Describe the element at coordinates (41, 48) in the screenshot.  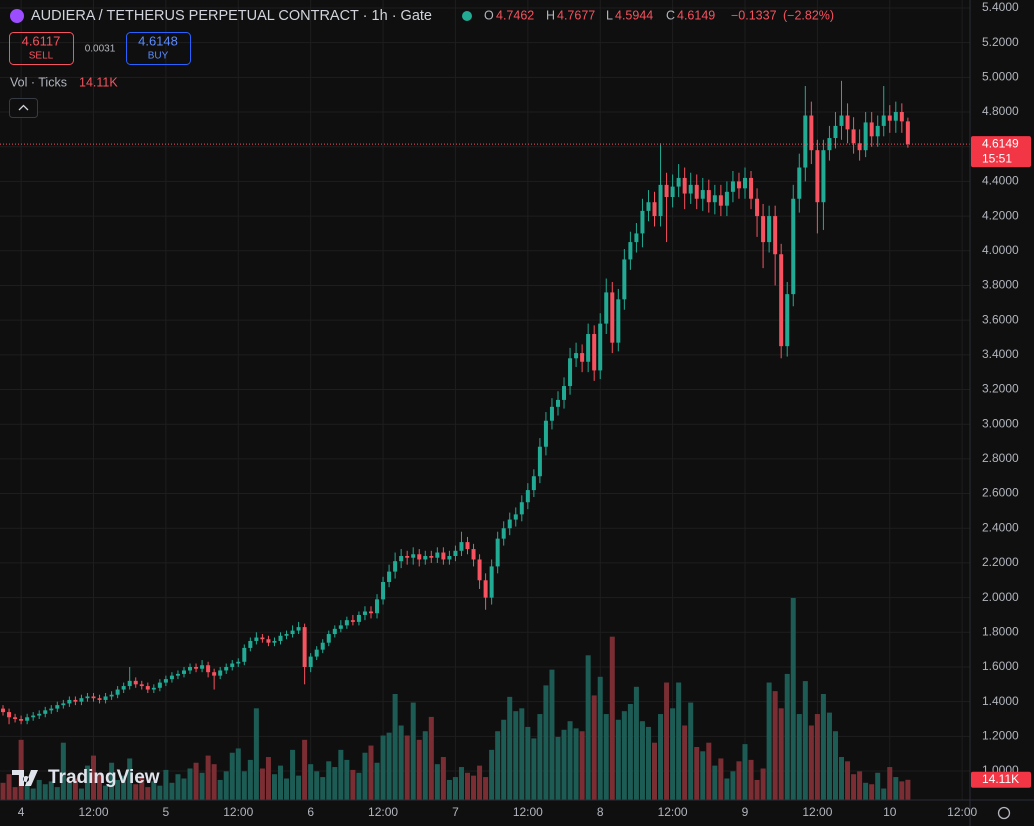
I see `sell-button` at that location.